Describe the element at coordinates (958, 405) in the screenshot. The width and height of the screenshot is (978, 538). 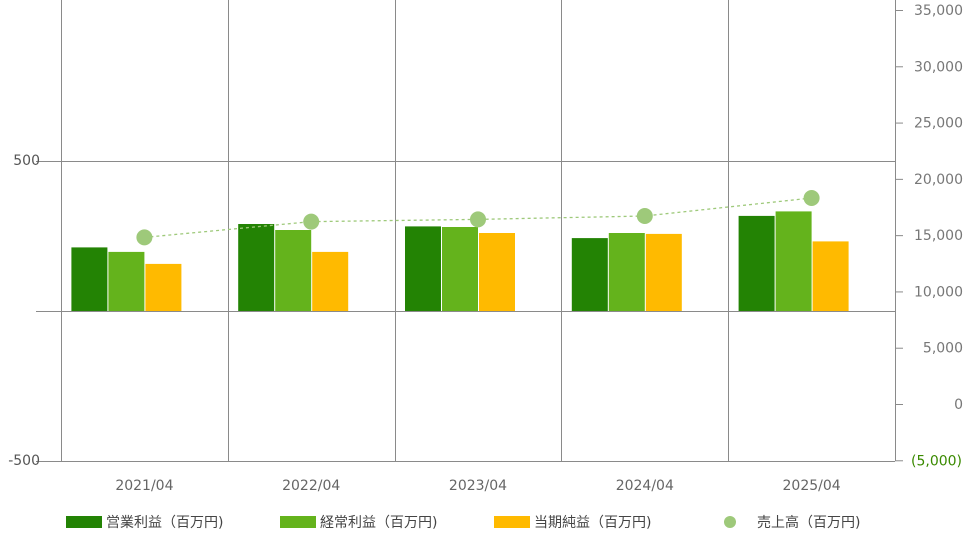
I see `right-tick-label: 0` at that location.